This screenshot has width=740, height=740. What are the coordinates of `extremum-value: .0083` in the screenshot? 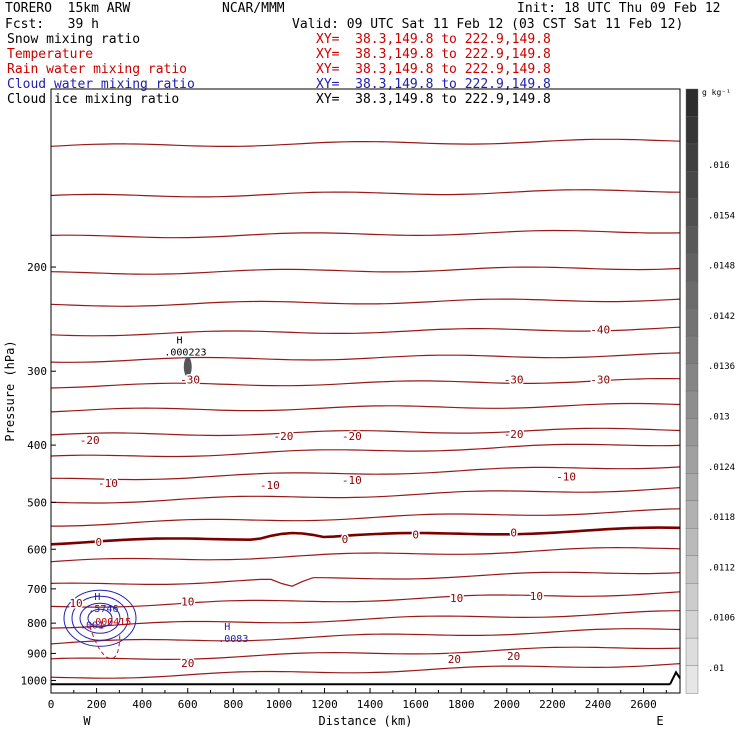 It's located at (233, 639).